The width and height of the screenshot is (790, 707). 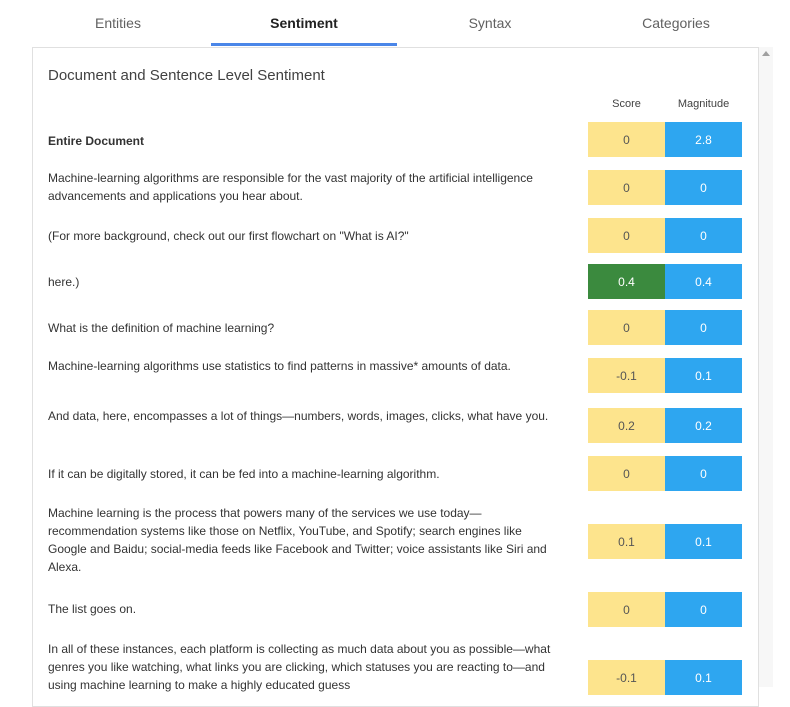 What do you see at coordinates (703, 425) in the screenshot?
I see `magnitude-cell: 0.2` at bounding box center [703, 425].